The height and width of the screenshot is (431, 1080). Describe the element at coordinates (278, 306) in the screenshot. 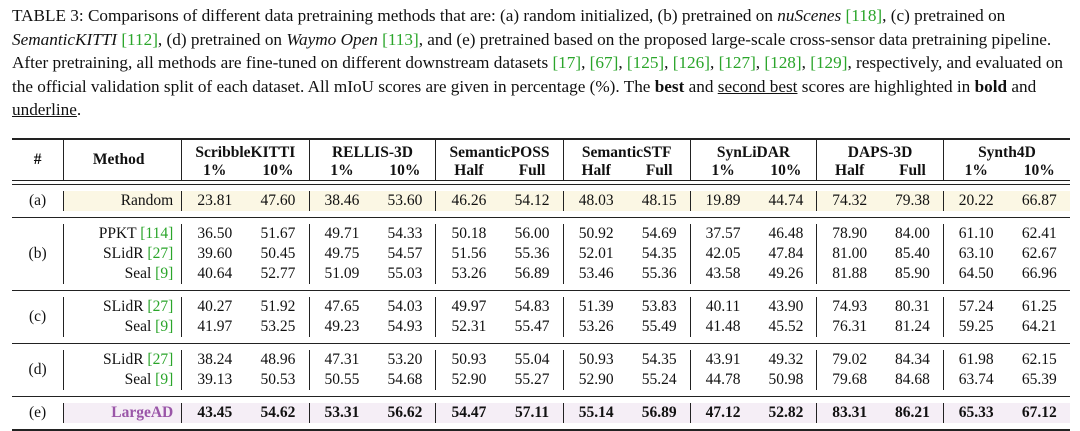

I see `score-cell: 51.92` at that location.